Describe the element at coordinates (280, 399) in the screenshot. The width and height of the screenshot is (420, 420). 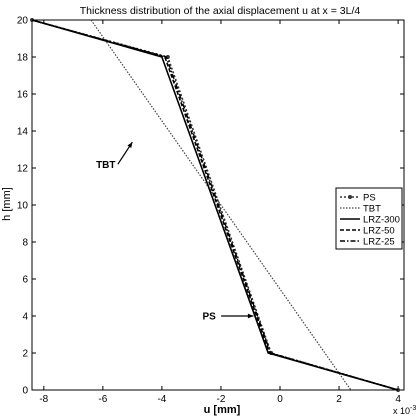
I see `x-tick-label: 0` at that location.